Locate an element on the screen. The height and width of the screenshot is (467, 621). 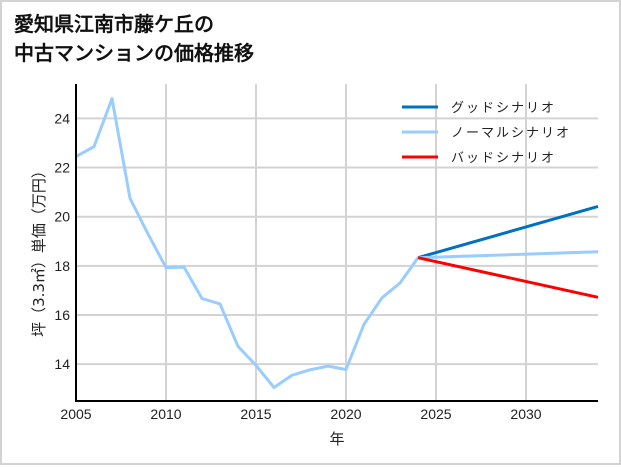
series-line-normal is located at coordinates (508, 255).